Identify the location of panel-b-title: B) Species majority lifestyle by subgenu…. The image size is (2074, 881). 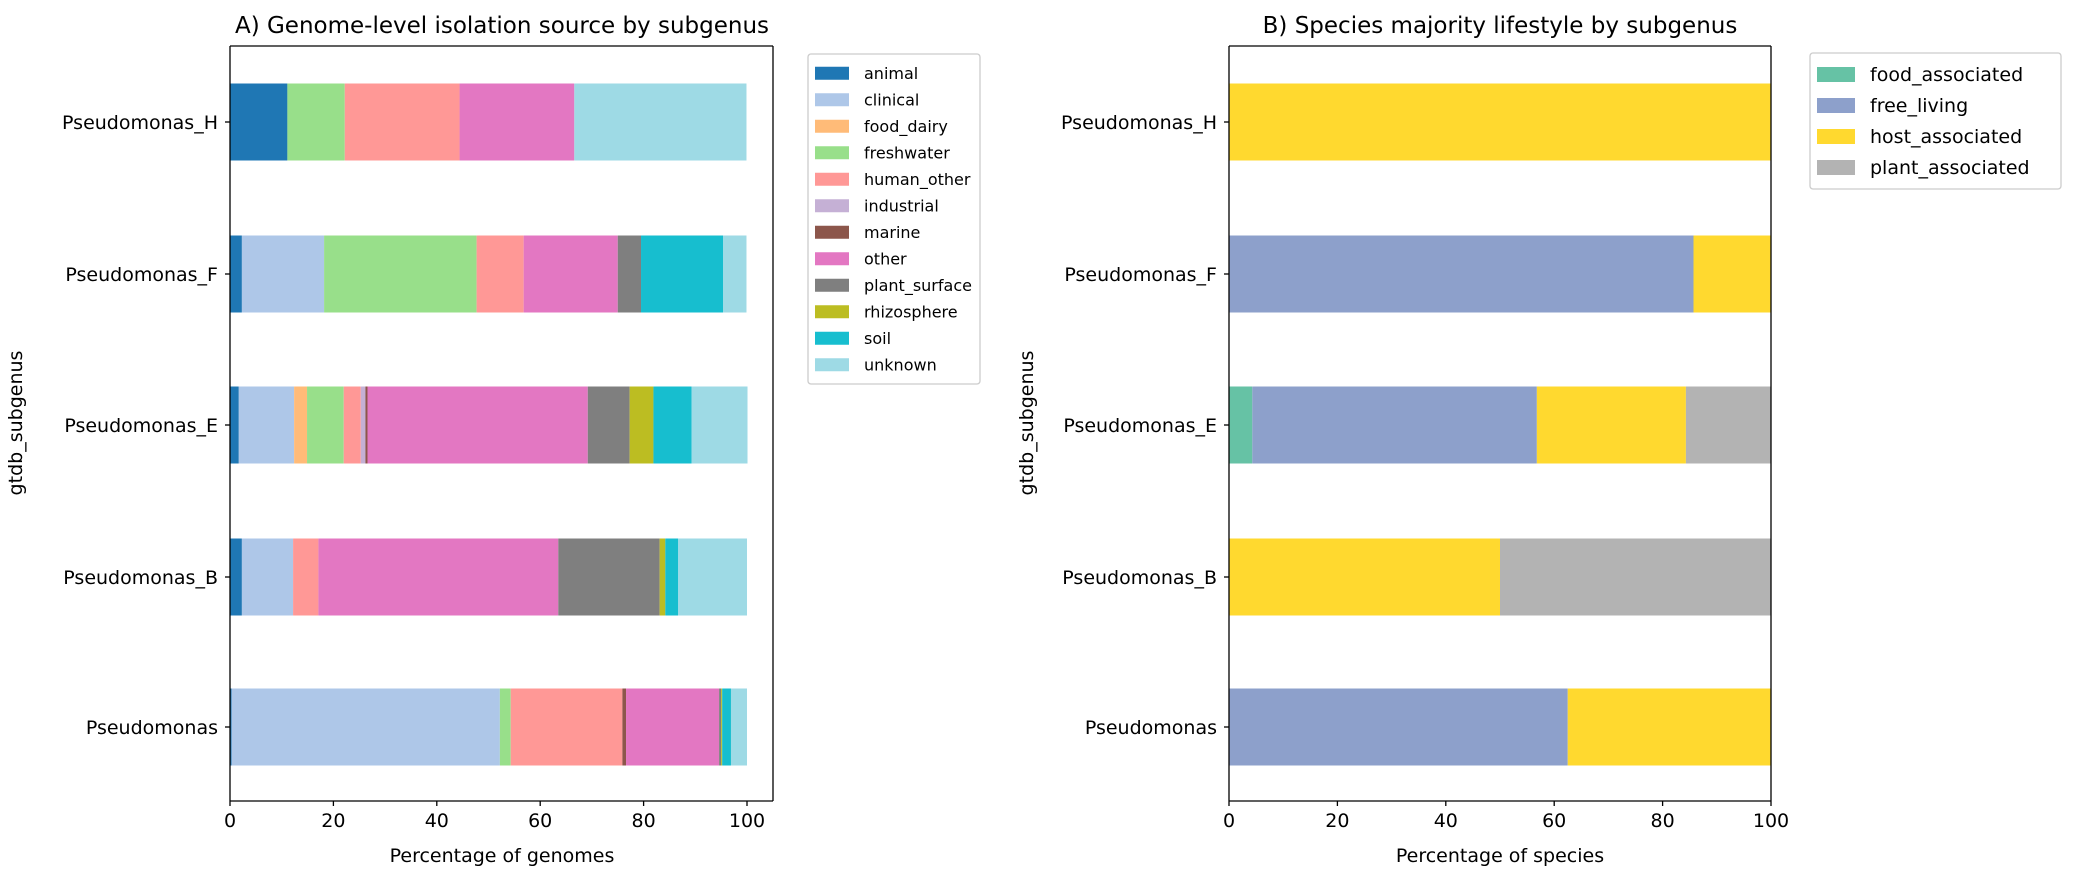
(1500, 26).